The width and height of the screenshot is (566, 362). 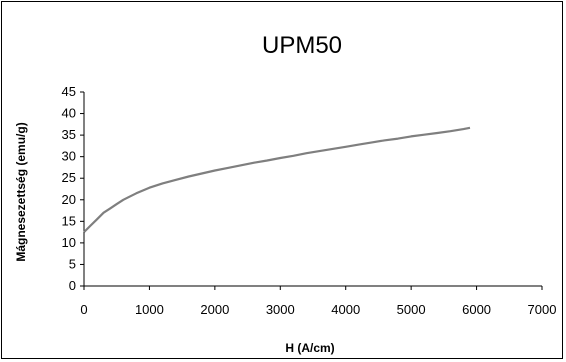 I want to click on y-tick-label: 45, so click(x=69, y=91).